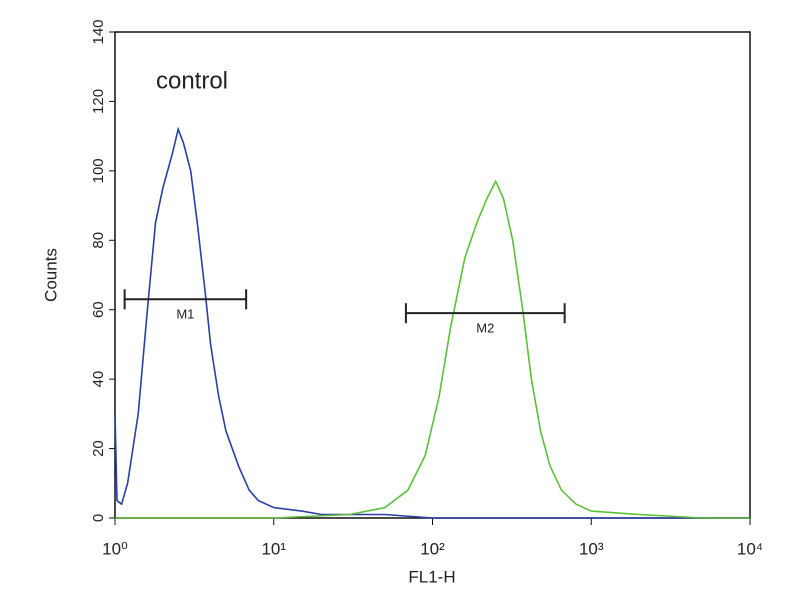 This screenshot has width=800, height=605. Describe the element at coordinates (98, 31) in the screenshot. I see `y-tick-label: 140` at that location.